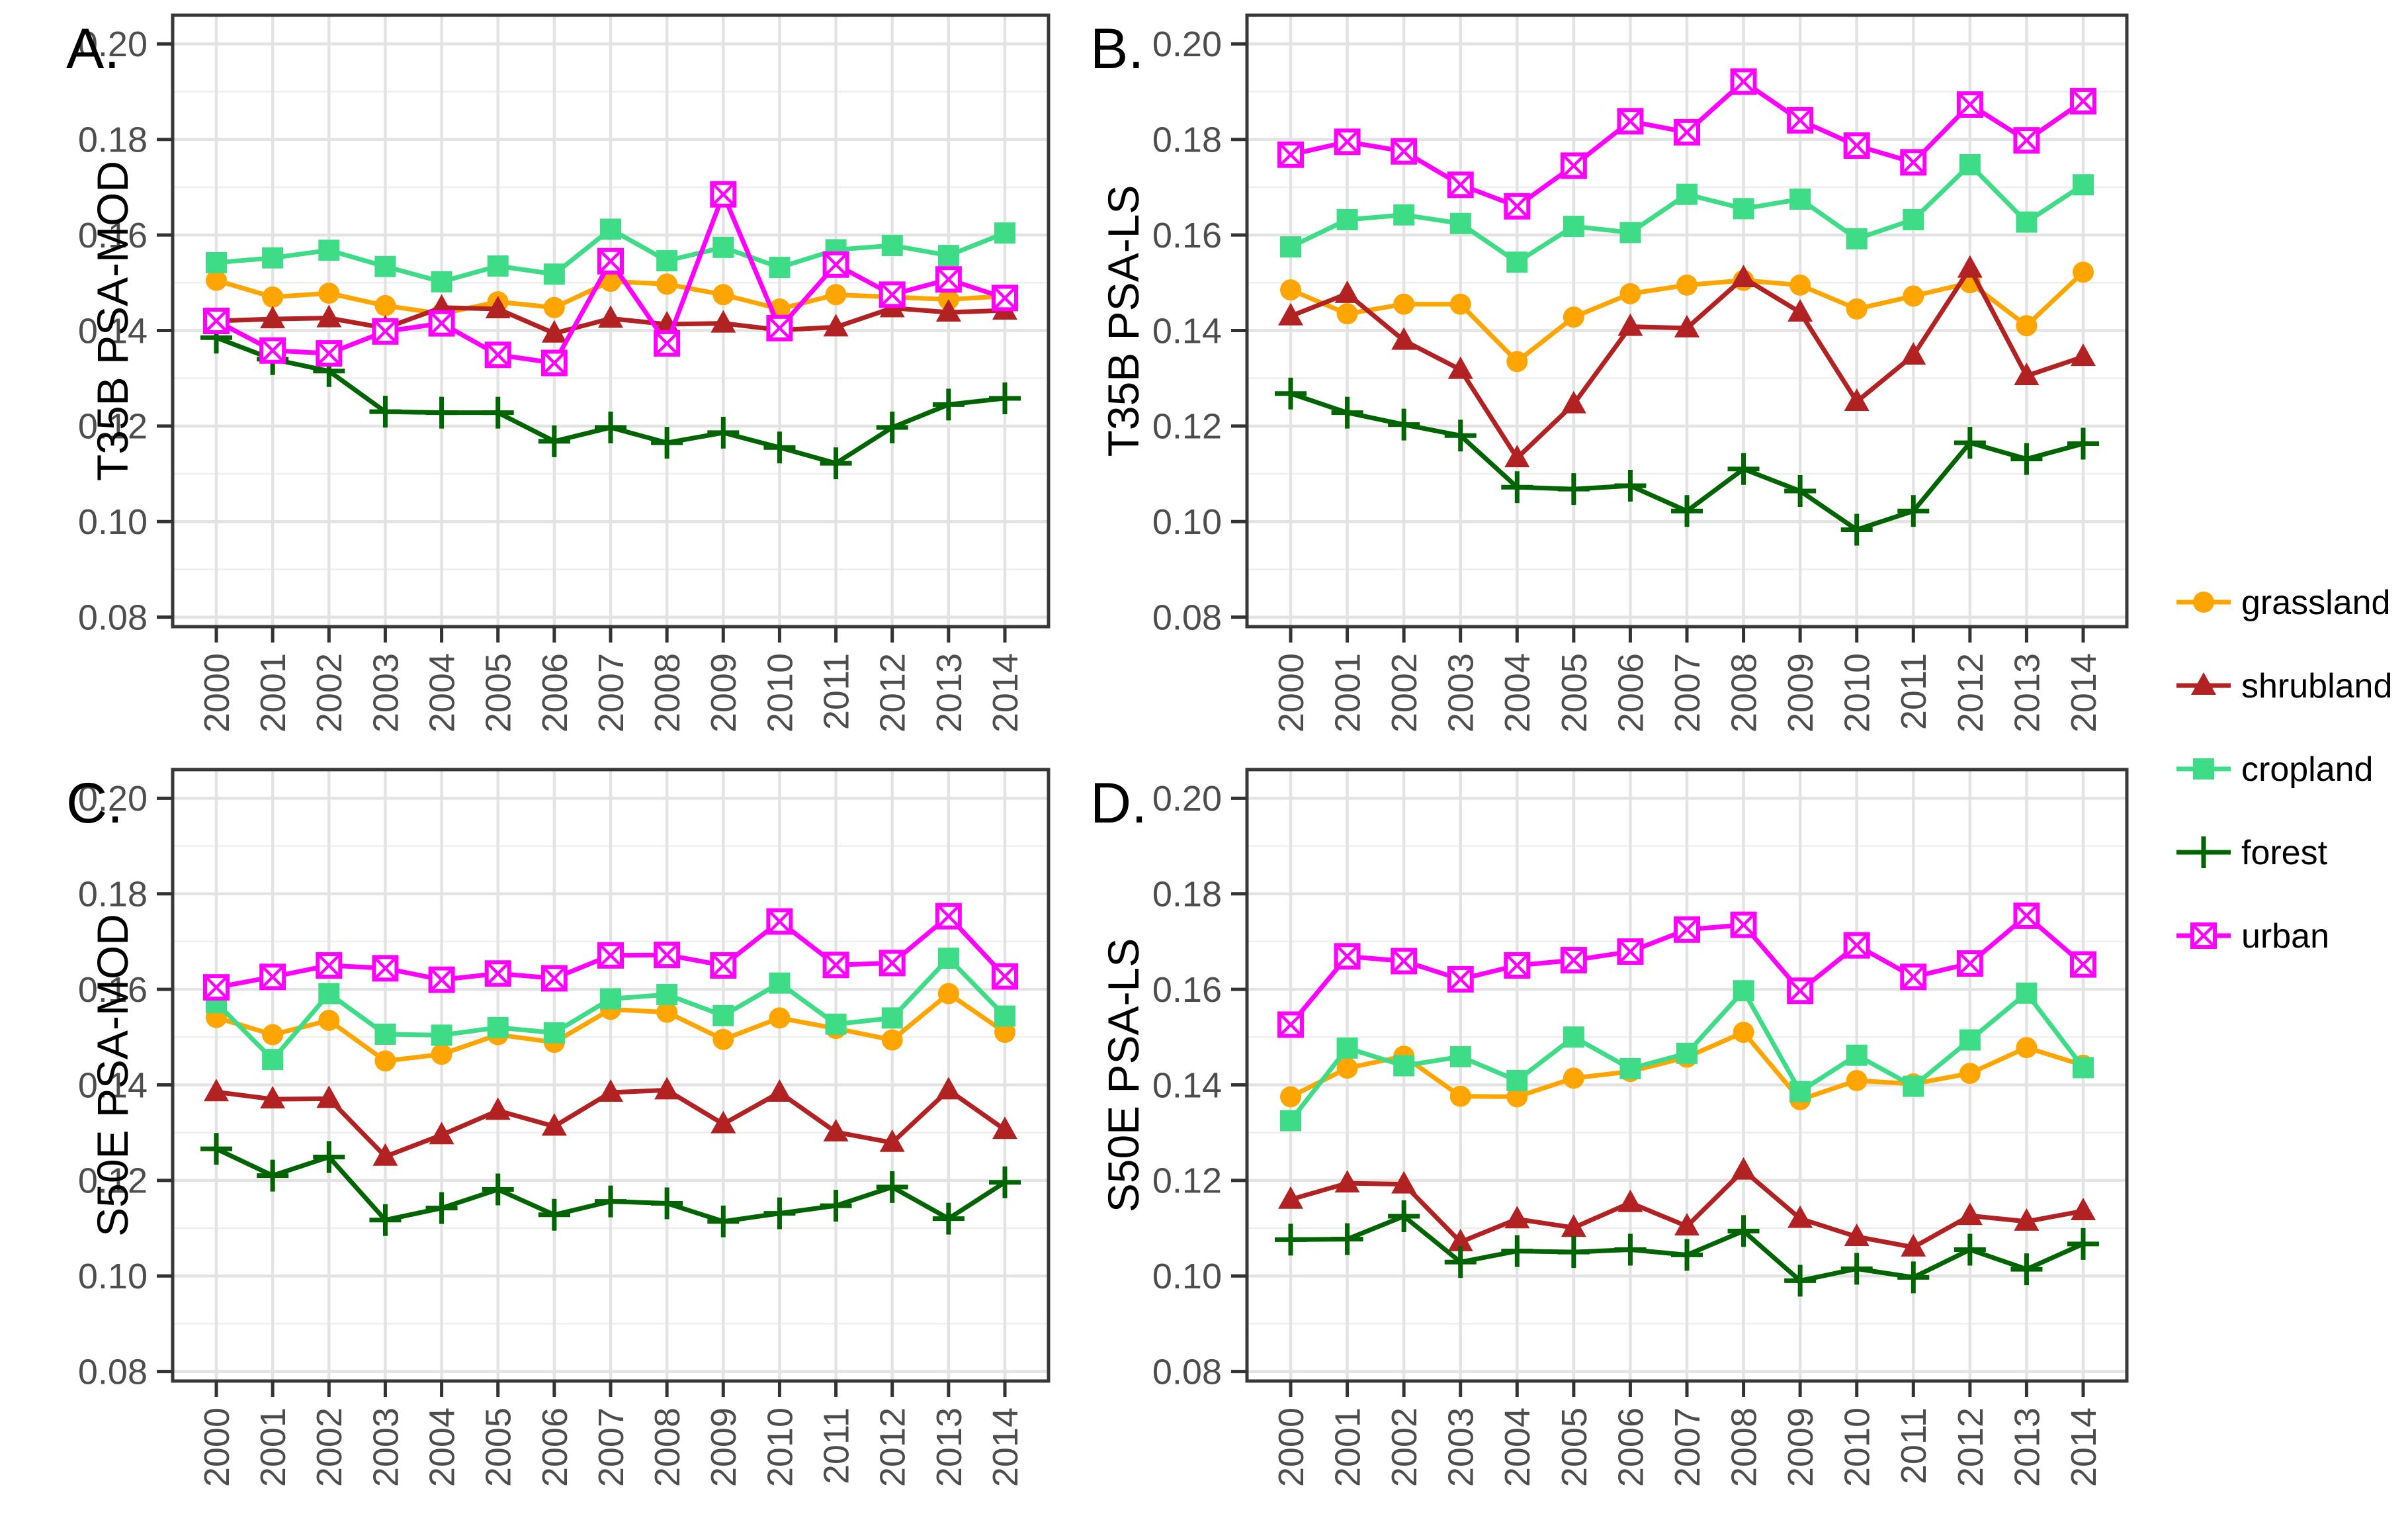 This screenshot has width=2408, height=1516. What do you see at coordinates (1187, 427) in the screenshot?
I see `panel-b-y-tick-label: 0.12` at bounding box center [1187, 427].